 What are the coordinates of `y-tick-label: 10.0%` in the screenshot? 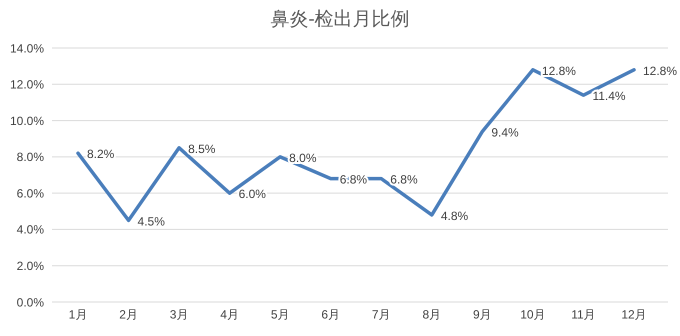 It's located at (27, 121).